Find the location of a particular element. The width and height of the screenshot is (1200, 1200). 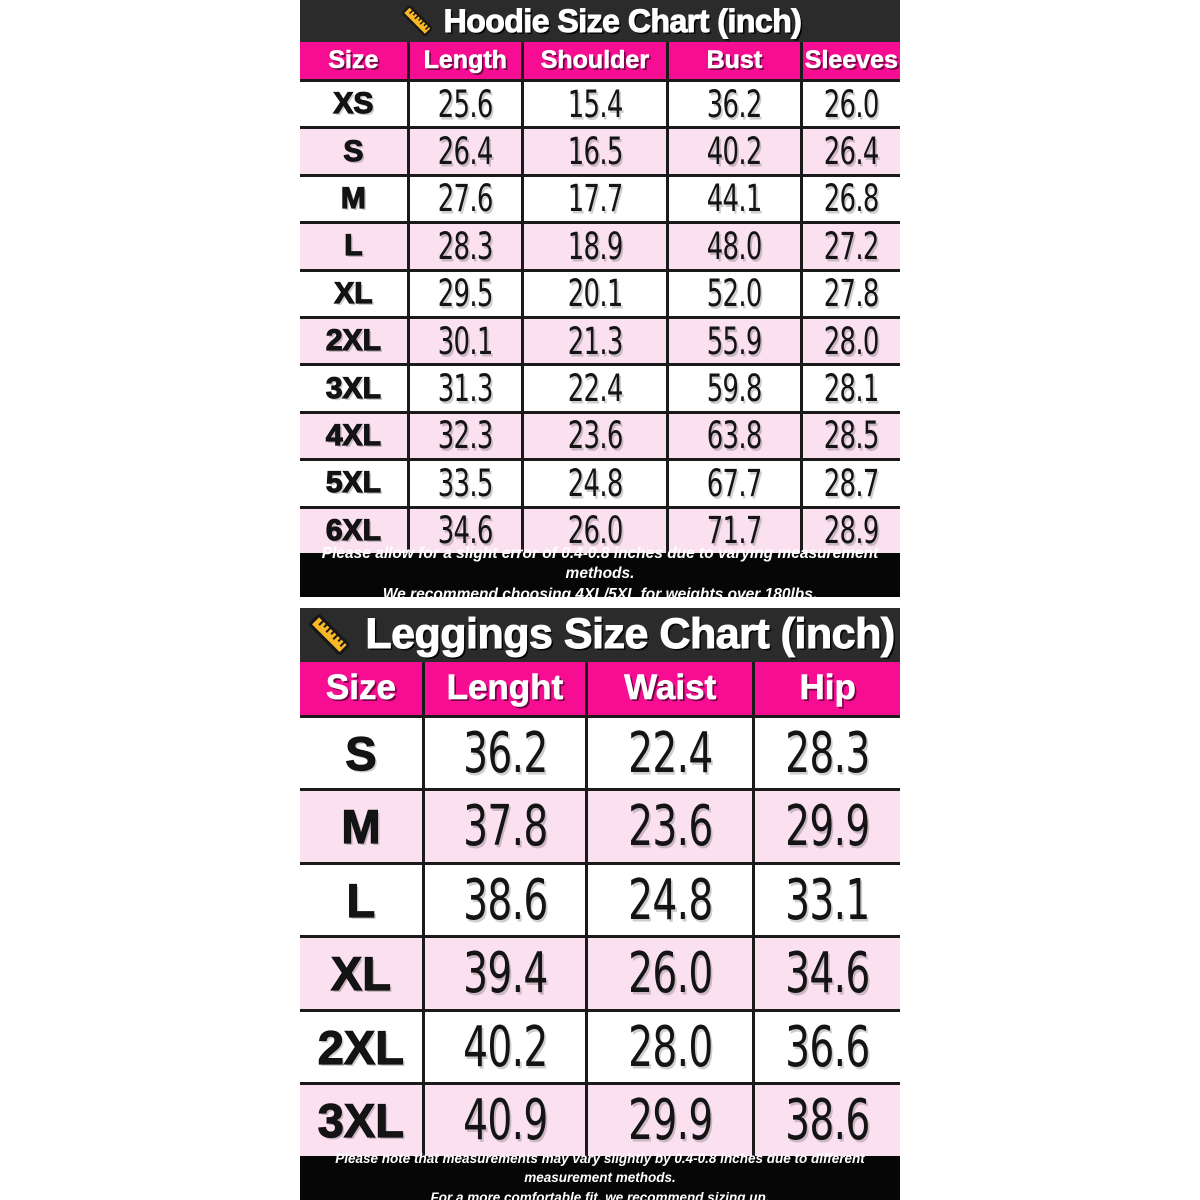

column-header-shoulder: Shoulder is located at coordinates (593, 60).